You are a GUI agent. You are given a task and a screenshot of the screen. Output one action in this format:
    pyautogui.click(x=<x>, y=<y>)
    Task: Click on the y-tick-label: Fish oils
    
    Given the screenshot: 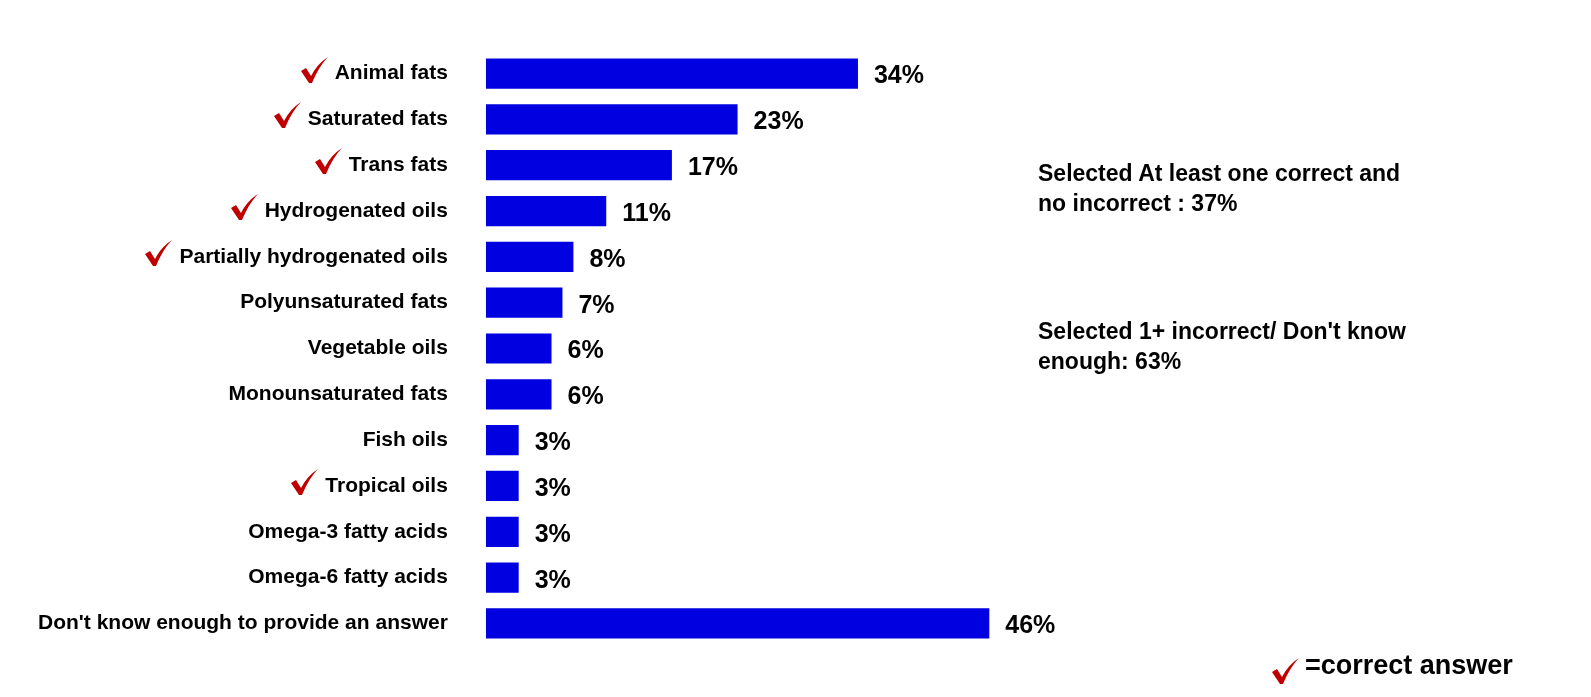 What is the action you would take?
    pyautogui.click(x=405, y=438)
    